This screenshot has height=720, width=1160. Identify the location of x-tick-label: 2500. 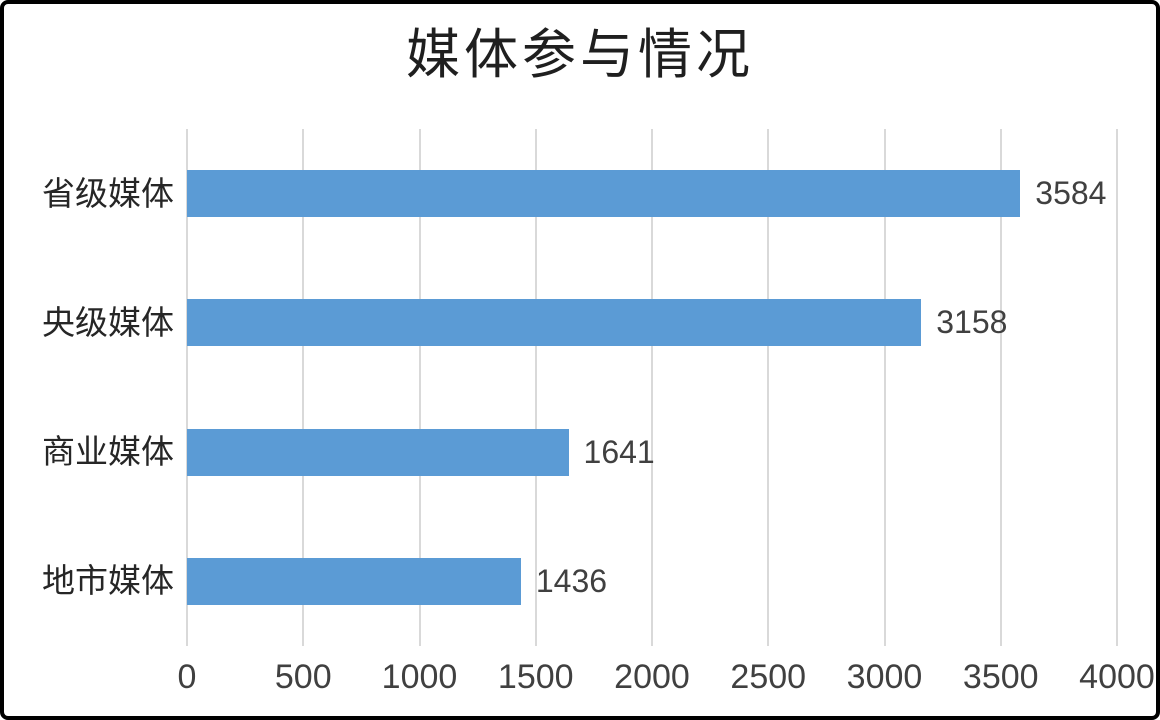
(768, 677).